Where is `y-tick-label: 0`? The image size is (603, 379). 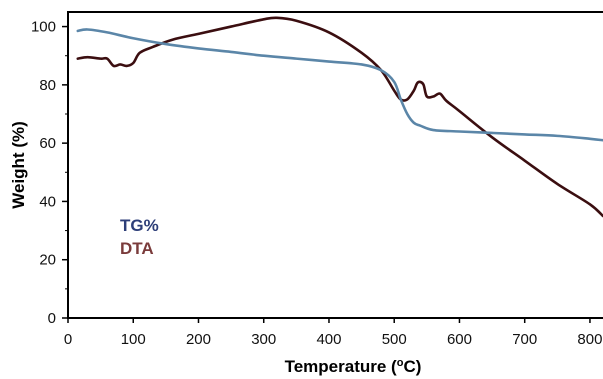 y-tick-label: 0 is located at coordinates (52, 318).